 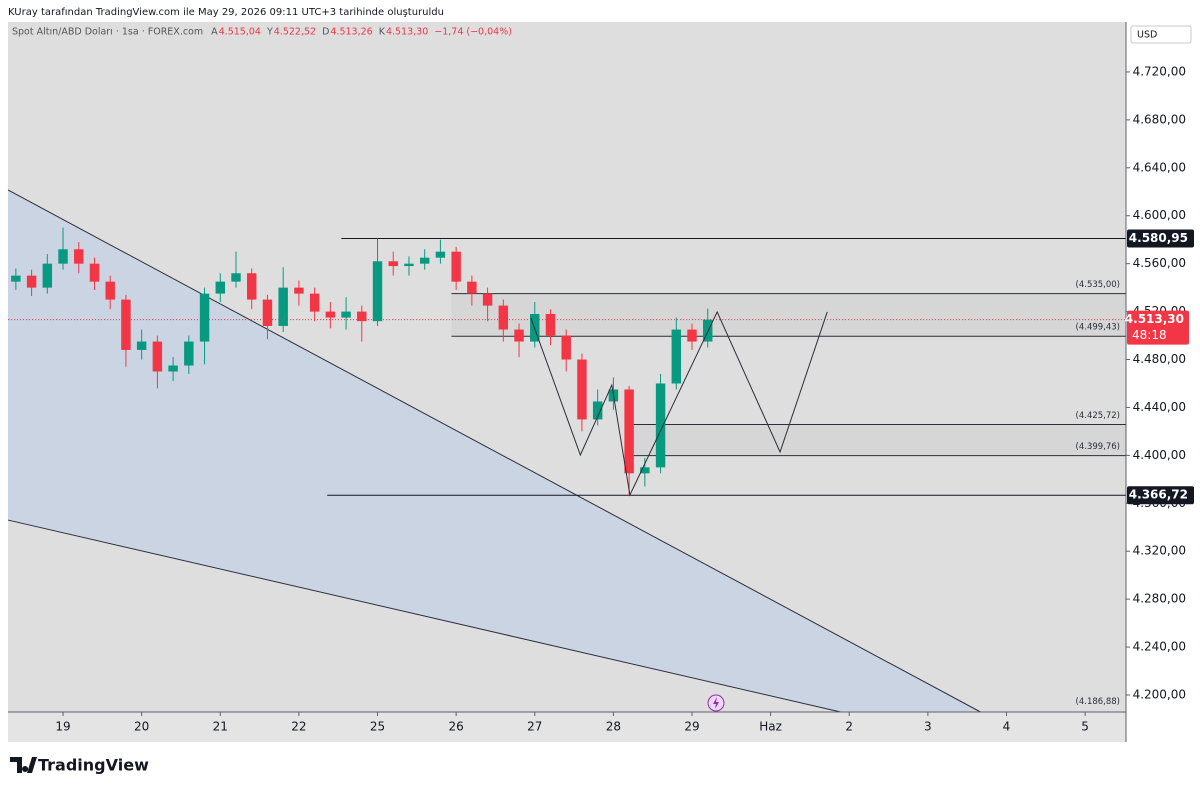 I want to click on y-tick-label: 4.480,00, so click(x=1159, y=359).